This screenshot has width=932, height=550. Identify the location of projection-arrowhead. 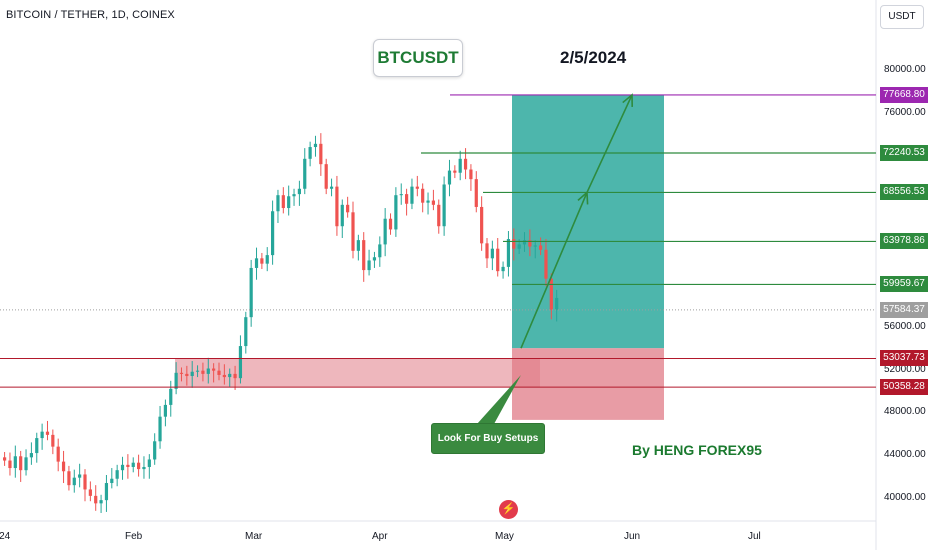
(628, 100).